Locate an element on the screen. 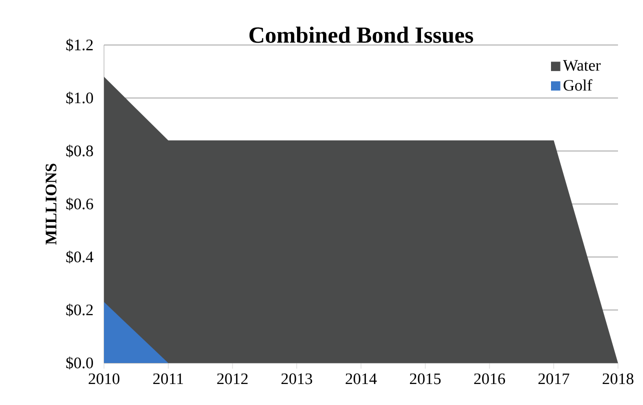 The height and width of the screenshot is (405, 643). x-tick-label: 2010 is located at coordinates (104, 378).